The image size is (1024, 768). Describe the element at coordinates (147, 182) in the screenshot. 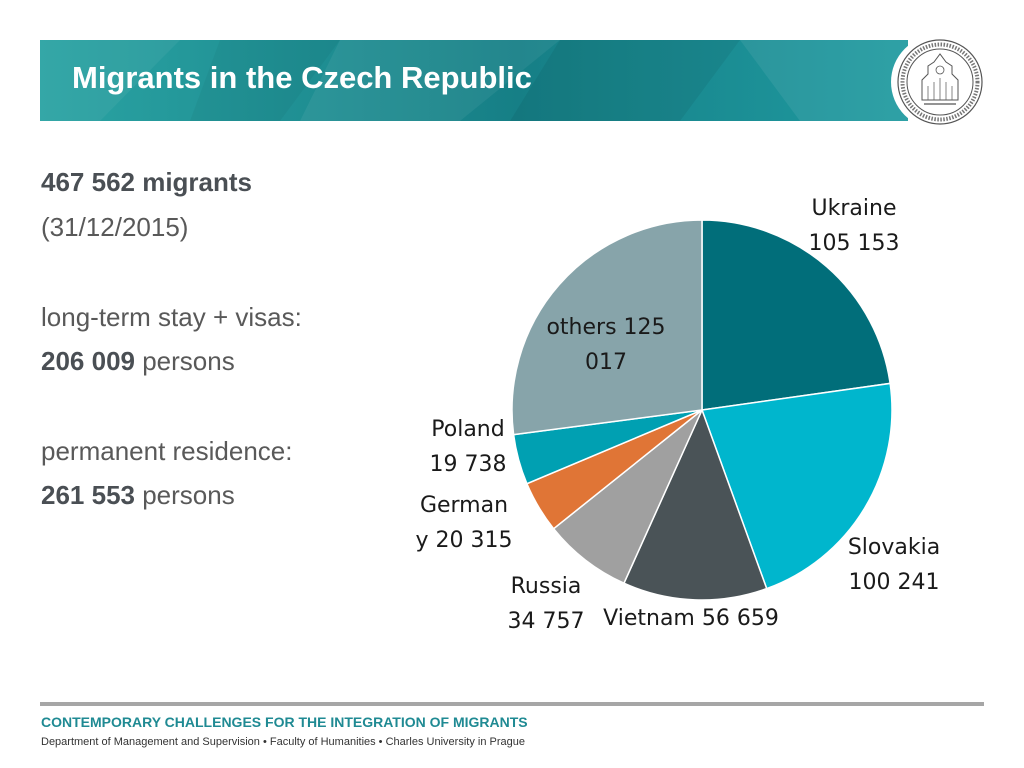

I see `total-migrants: 467 562 migrants` at that location.